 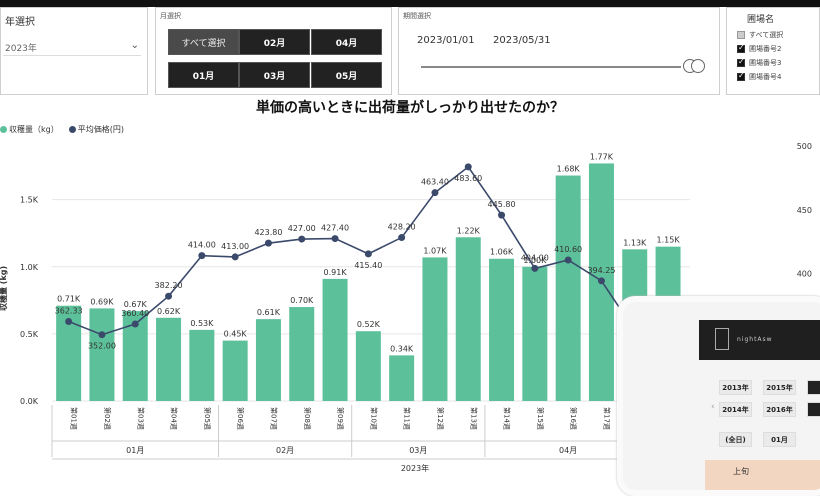 I want to click on bar-data-label: 1.13K, so click(x=635, y=242).